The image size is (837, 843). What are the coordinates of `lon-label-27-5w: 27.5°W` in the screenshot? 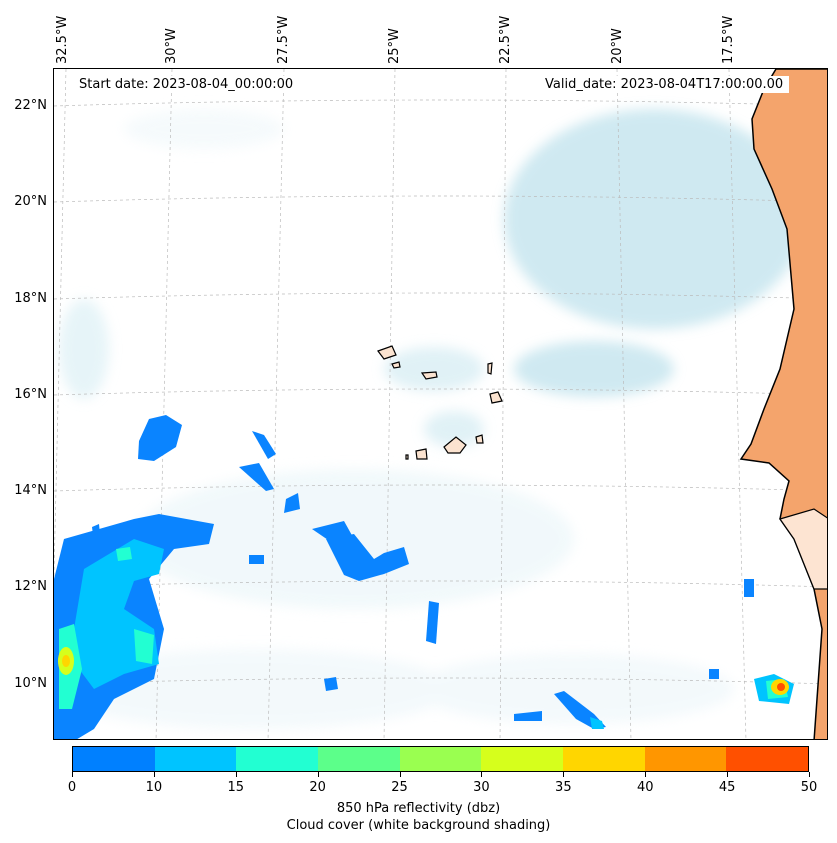 It's located at (283, 39).